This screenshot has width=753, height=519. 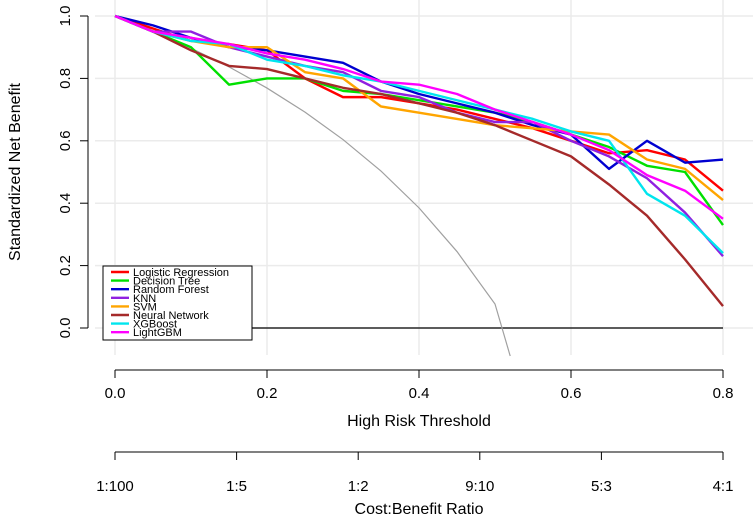 I want to click on legend-label-svm: SVM, so click(x=145, y=307).